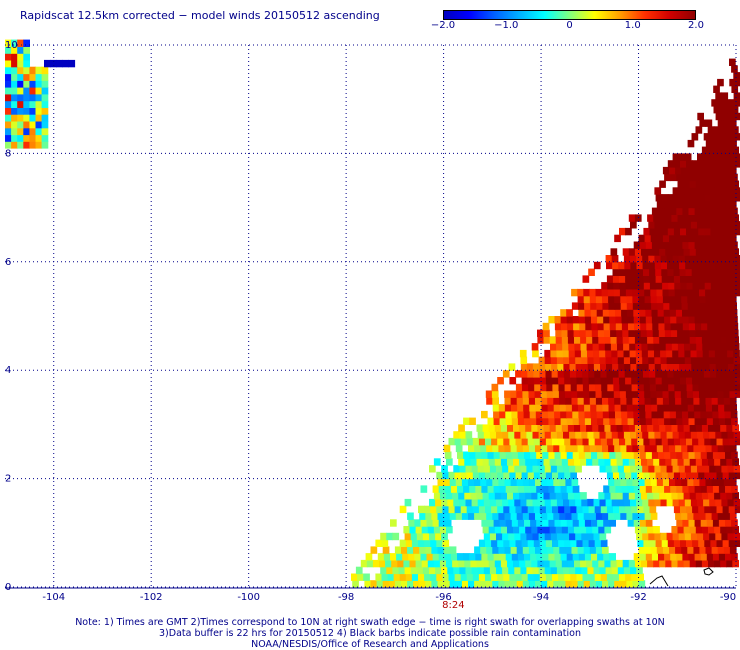 This screenshot has height=650, width=740. What do you see at coordinates (681, 577) in the screenshot?
I see `coastline` at bounding box center [681, 577].